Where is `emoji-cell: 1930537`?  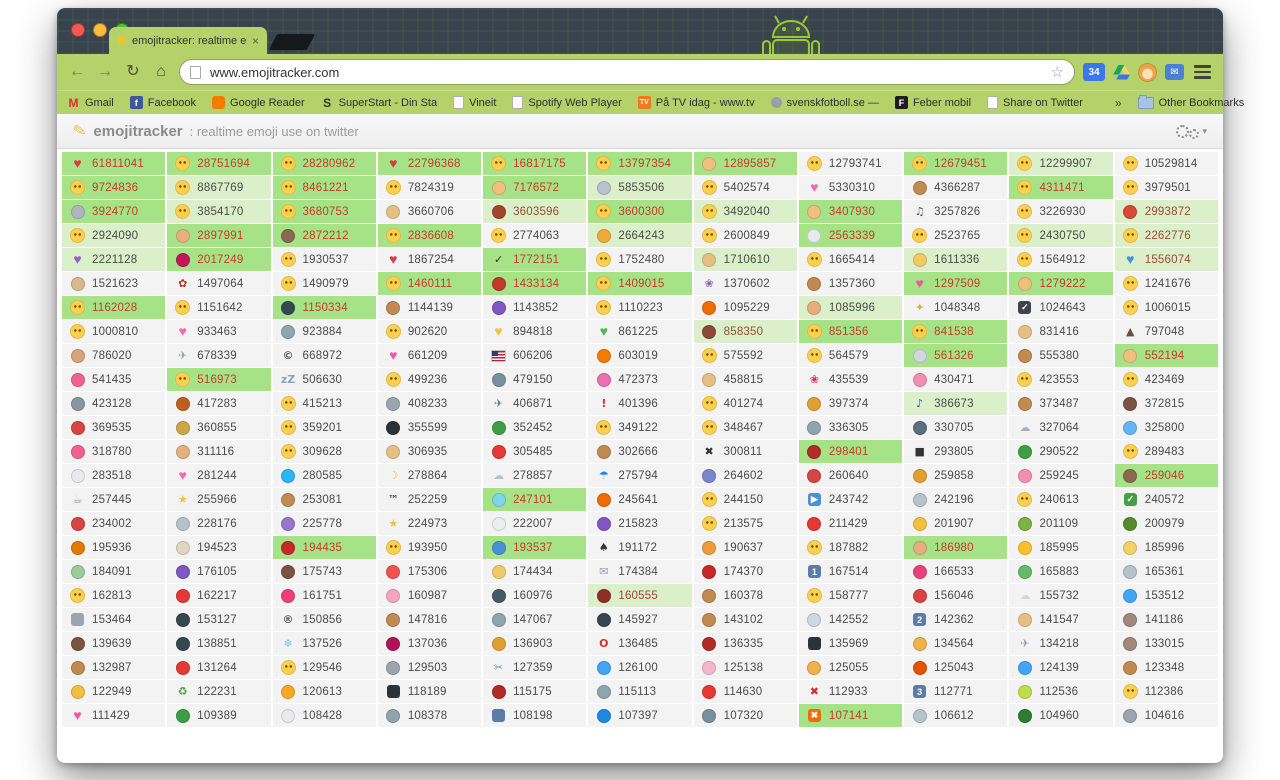
emoji-cell: 1930537 is located at coordinates (324, 259).